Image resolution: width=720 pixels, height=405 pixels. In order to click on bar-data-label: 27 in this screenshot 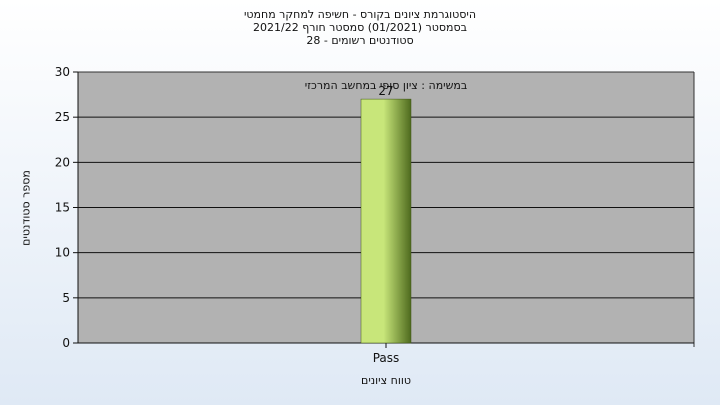, I will do `click(385, 91)`.